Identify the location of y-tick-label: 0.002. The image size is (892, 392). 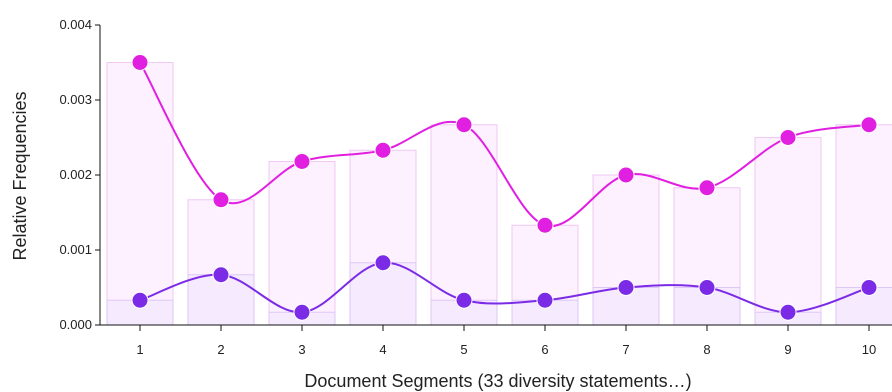
(75, 174).